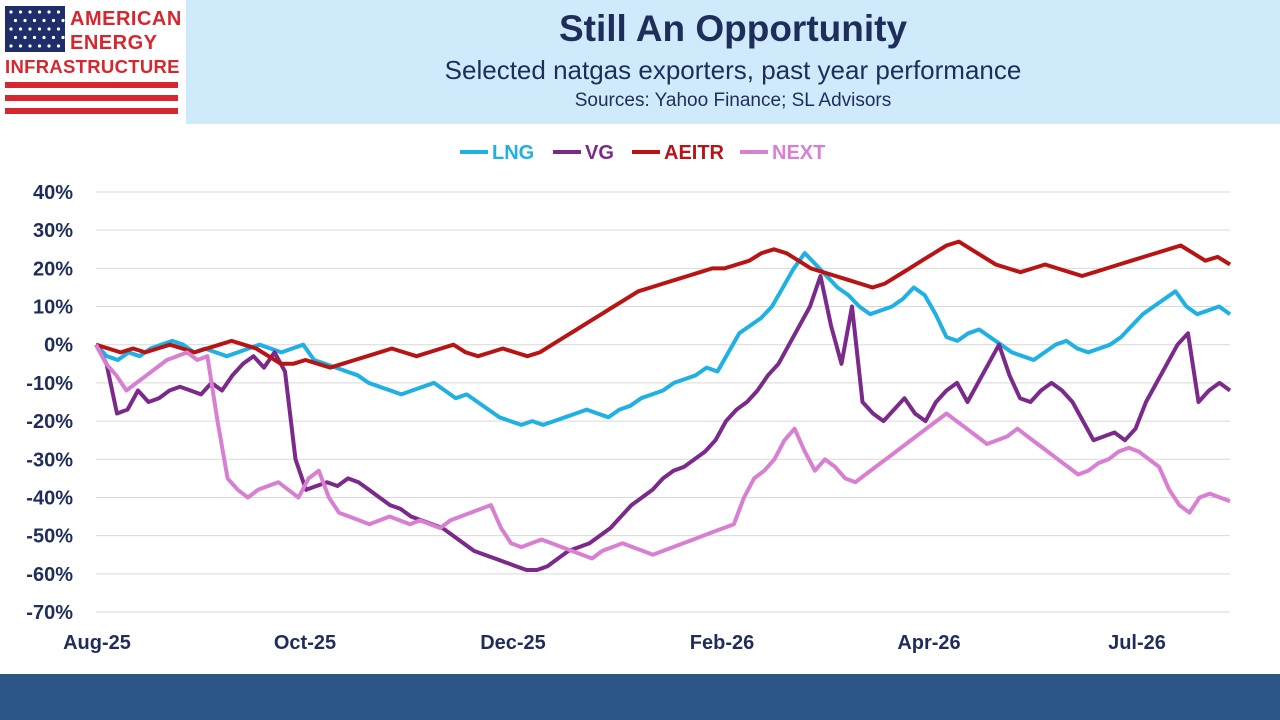 Image resolution: width=1280 pixels, height=720 pixels. I want to click on y-tick-label: -40%, so click(49, 498).